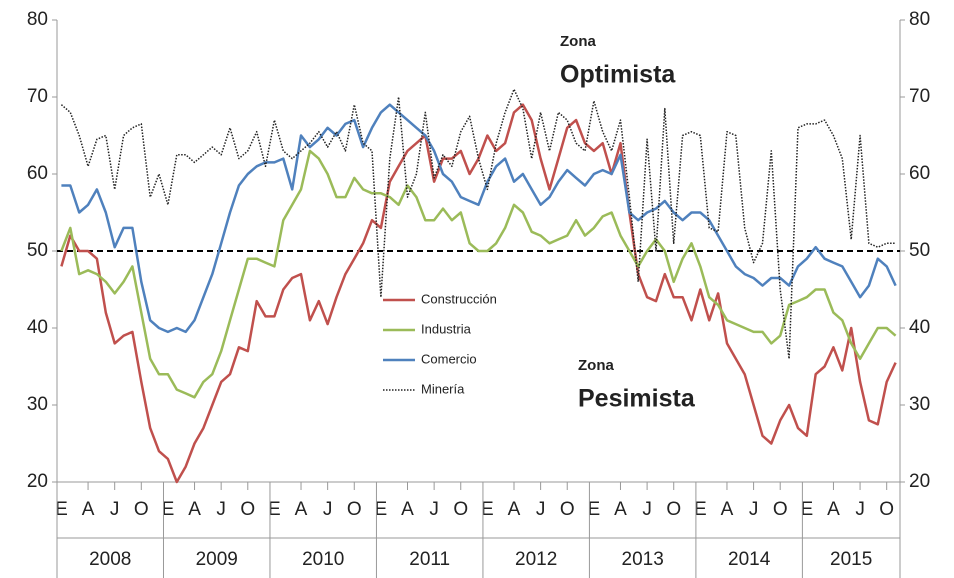 The image size is (954, 578). Describe the element at coordinates (919, 173) in the screenshot. I see `y2-tick-label: 60` at that location.